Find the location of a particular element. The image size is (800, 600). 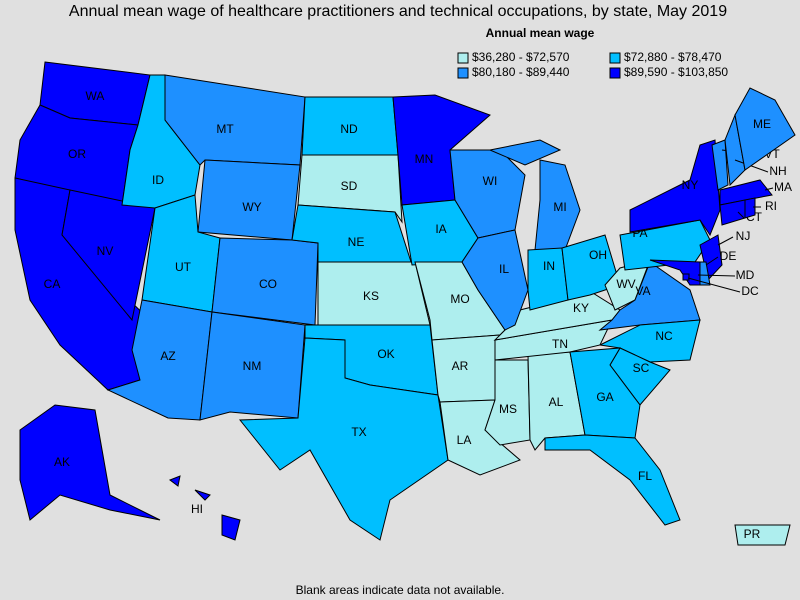

legend-title: Annual mean wage is located at coordinates (540, 33).